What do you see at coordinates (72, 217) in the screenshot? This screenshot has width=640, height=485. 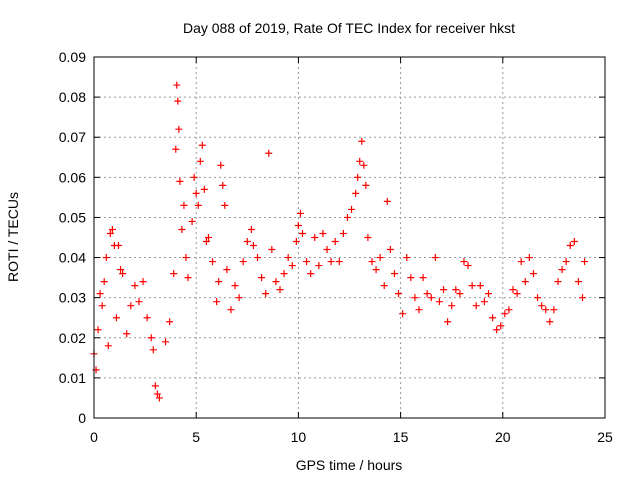 I see `y-tick-label: 0.05` at bounding box center [72, 217].